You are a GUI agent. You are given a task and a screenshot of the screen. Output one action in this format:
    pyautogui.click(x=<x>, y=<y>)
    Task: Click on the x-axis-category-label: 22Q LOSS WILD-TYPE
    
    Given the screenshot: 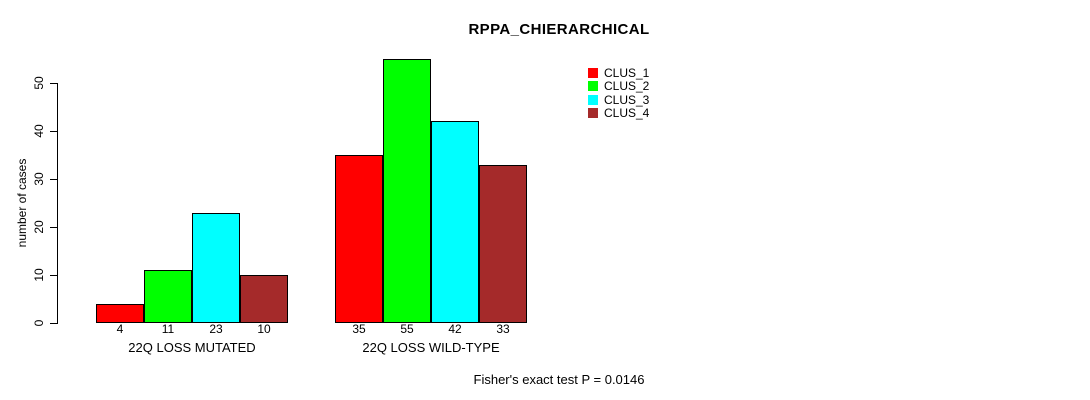 What is the action you would take?
    pyautogui.click(x=431, y=347)
    